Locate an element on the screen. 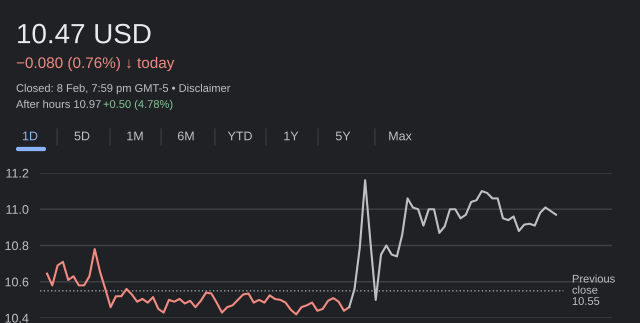 The height and width of the screenshot is (323, 640). text: 5Y is located at coordinates (343, 136).